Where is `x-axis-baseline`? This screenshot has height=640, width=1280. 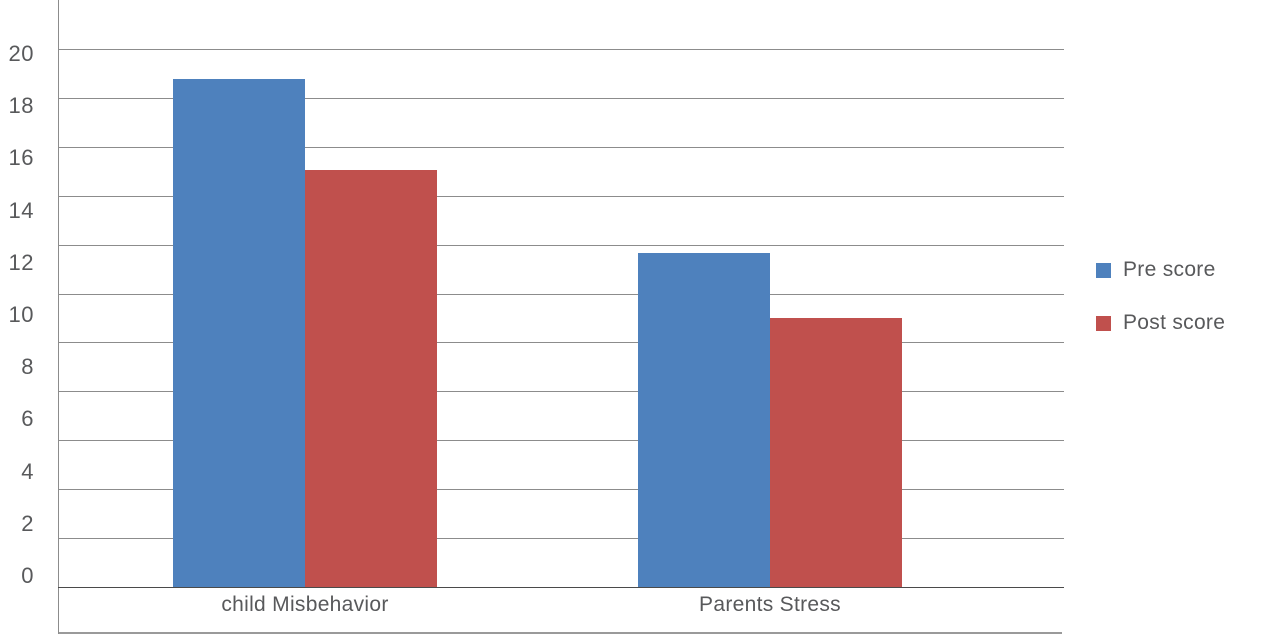 x-axis-baseline is located at coordinates (561, 587).